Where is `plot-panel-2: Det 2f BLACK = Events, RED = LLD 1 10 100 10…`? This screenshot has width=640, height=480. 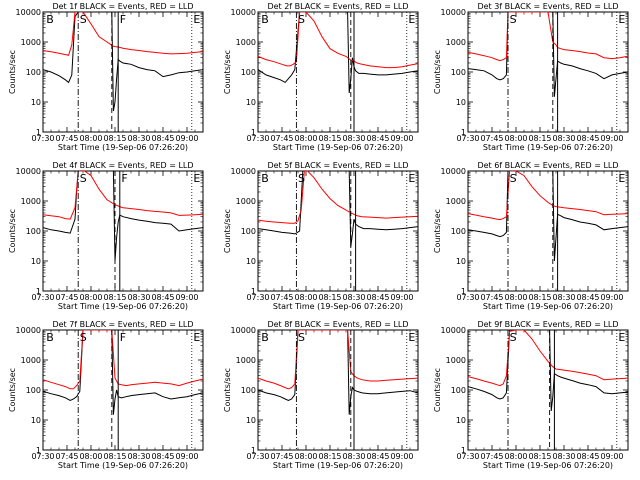 plot-panel-2: Det 2f BLACK = Events, RED = LLD 1 10 100 10… is located at coordinates (321, 77).